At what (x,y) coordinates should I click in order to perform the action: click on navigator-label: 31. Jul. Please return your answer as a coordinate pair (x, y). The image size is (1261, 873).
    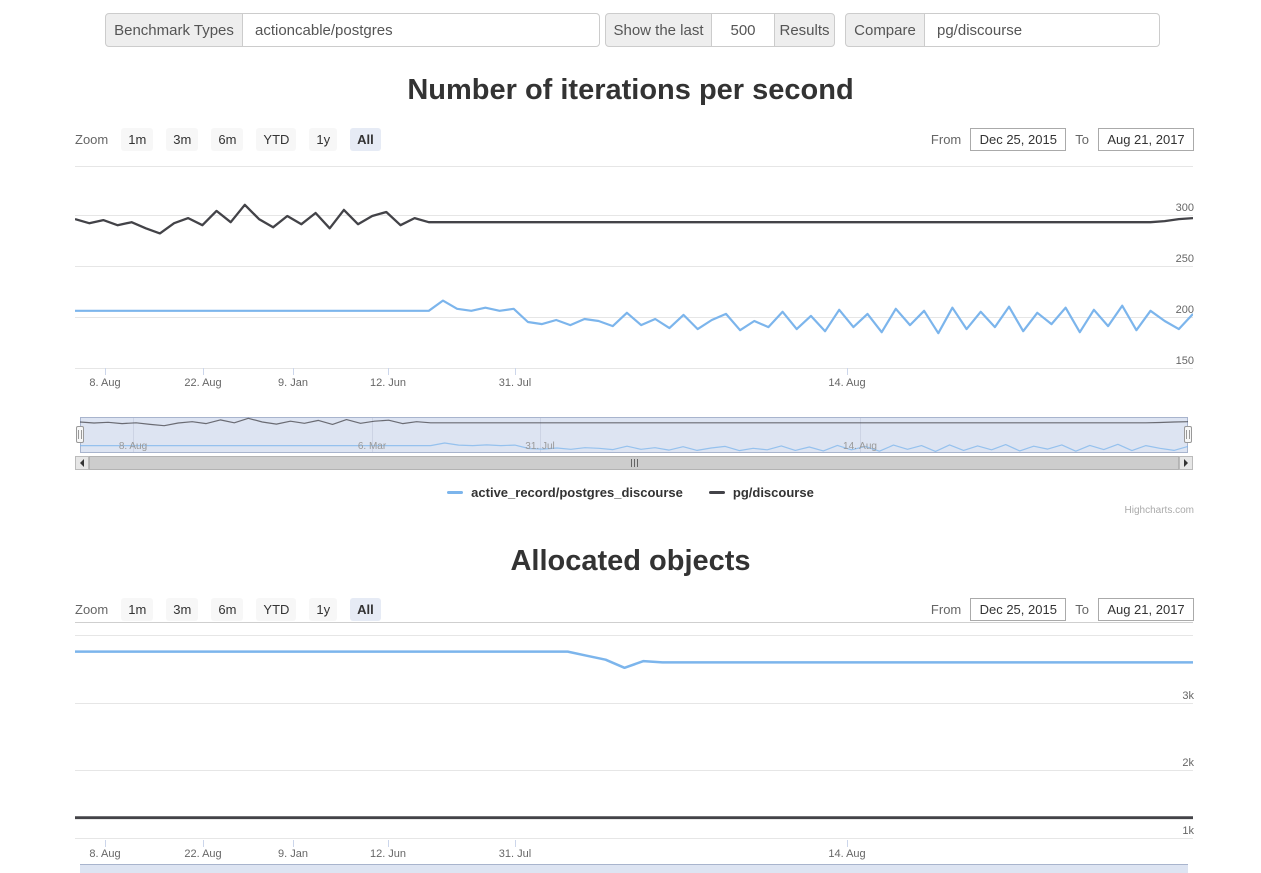
    Looking at the image, I should click on (540, 446).